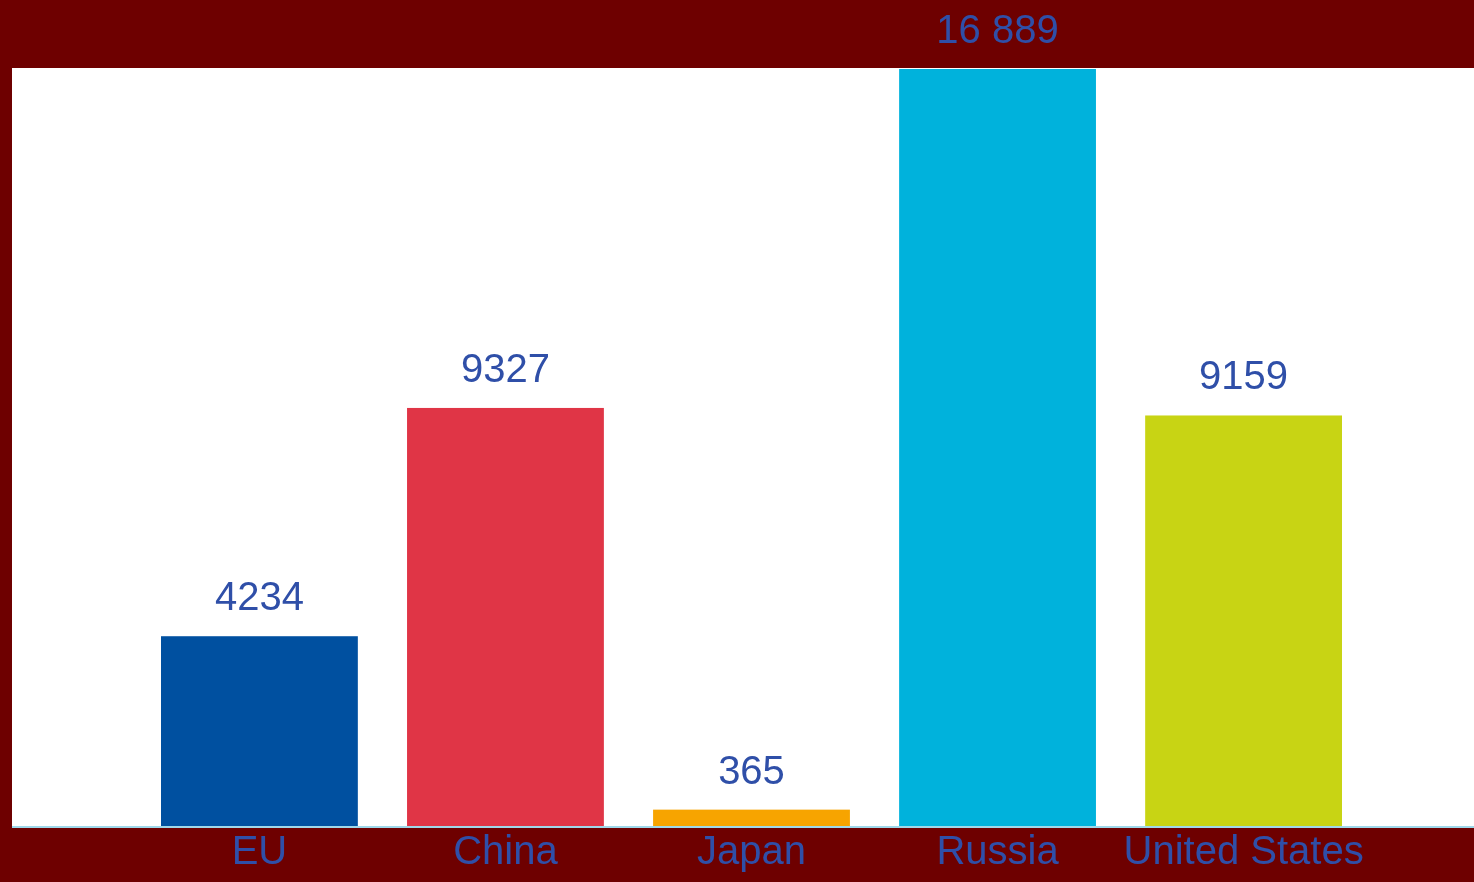  I want to click on x-tick-label: Japan, so click(751, 850).